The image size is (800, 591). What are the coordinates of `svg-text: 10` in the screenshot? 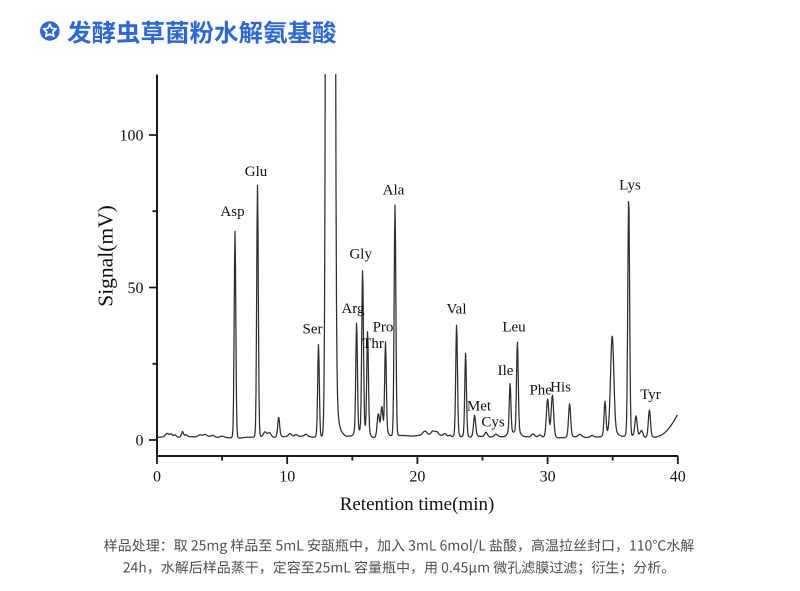 It's located at (287, 477).